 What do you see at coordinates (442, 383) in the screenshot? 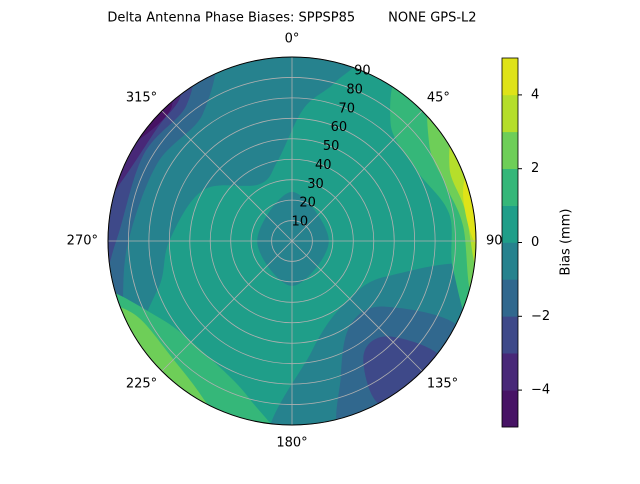
I see `theta-tick-label: 135°` at bounding box center [442, 383].